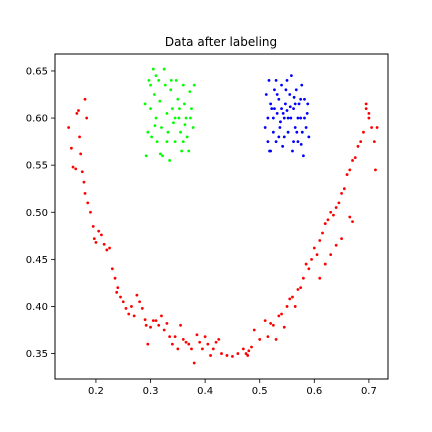 The image size is (432, 432). I want to click on y-tick-label: 0.50, so click(37, 213).